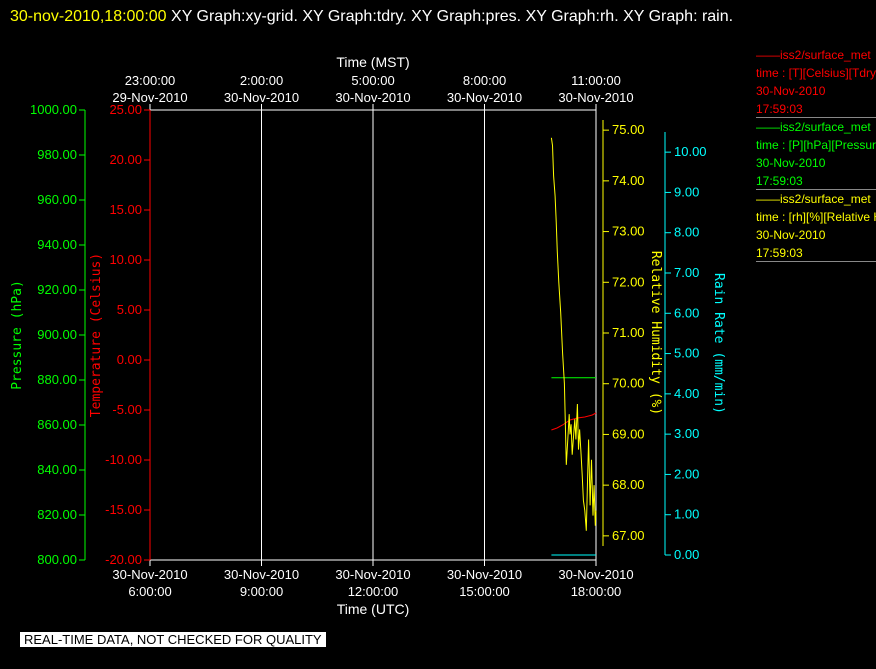  Describe the element at coordinates (816, 145) in the screenshot. I see `legend-series-axis: time : [P][hPa][Pressure]` at that location.